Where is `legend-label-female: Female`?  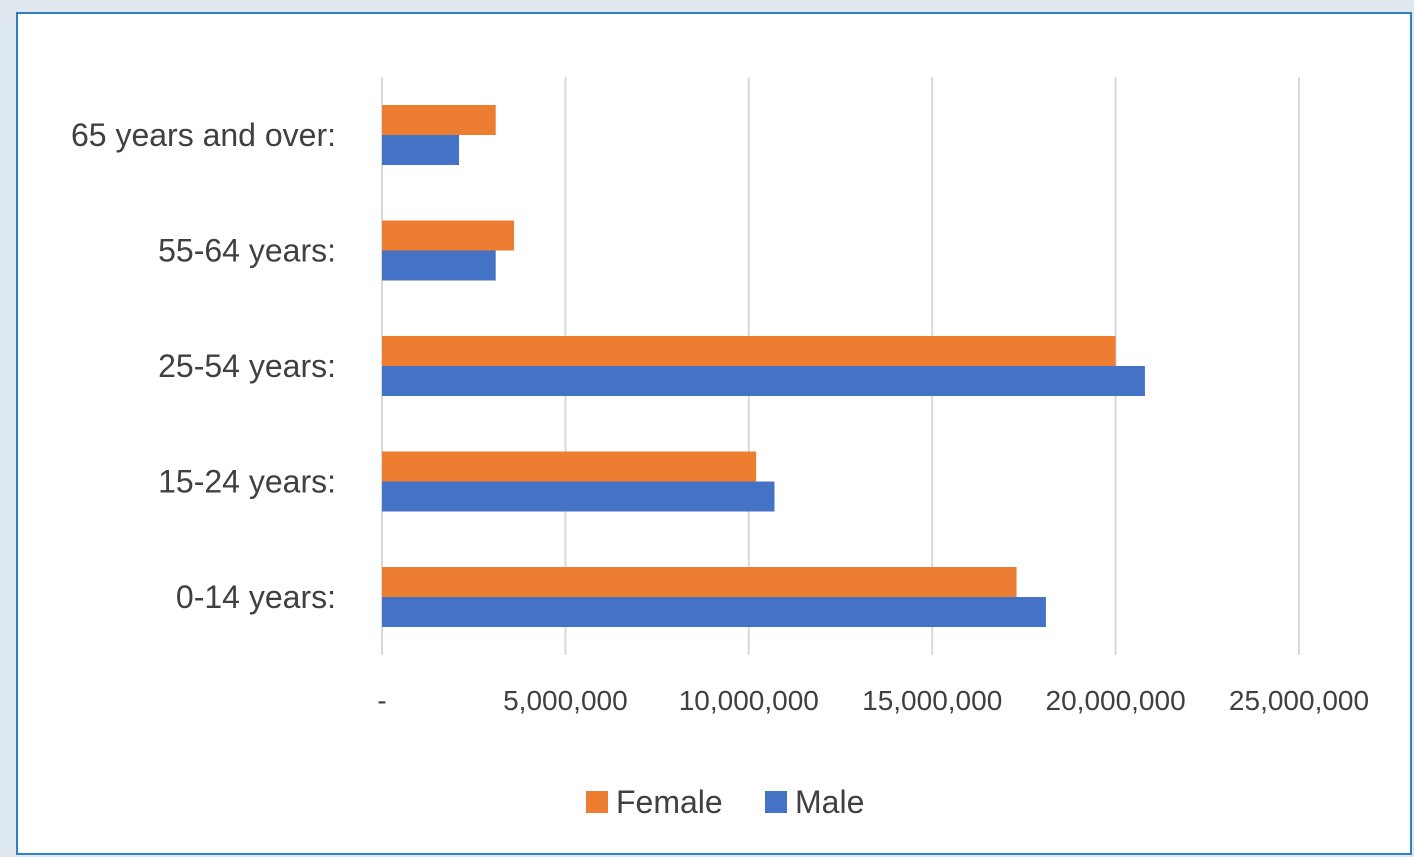
legend-label-female: Female is located at coordinates (669, 802).